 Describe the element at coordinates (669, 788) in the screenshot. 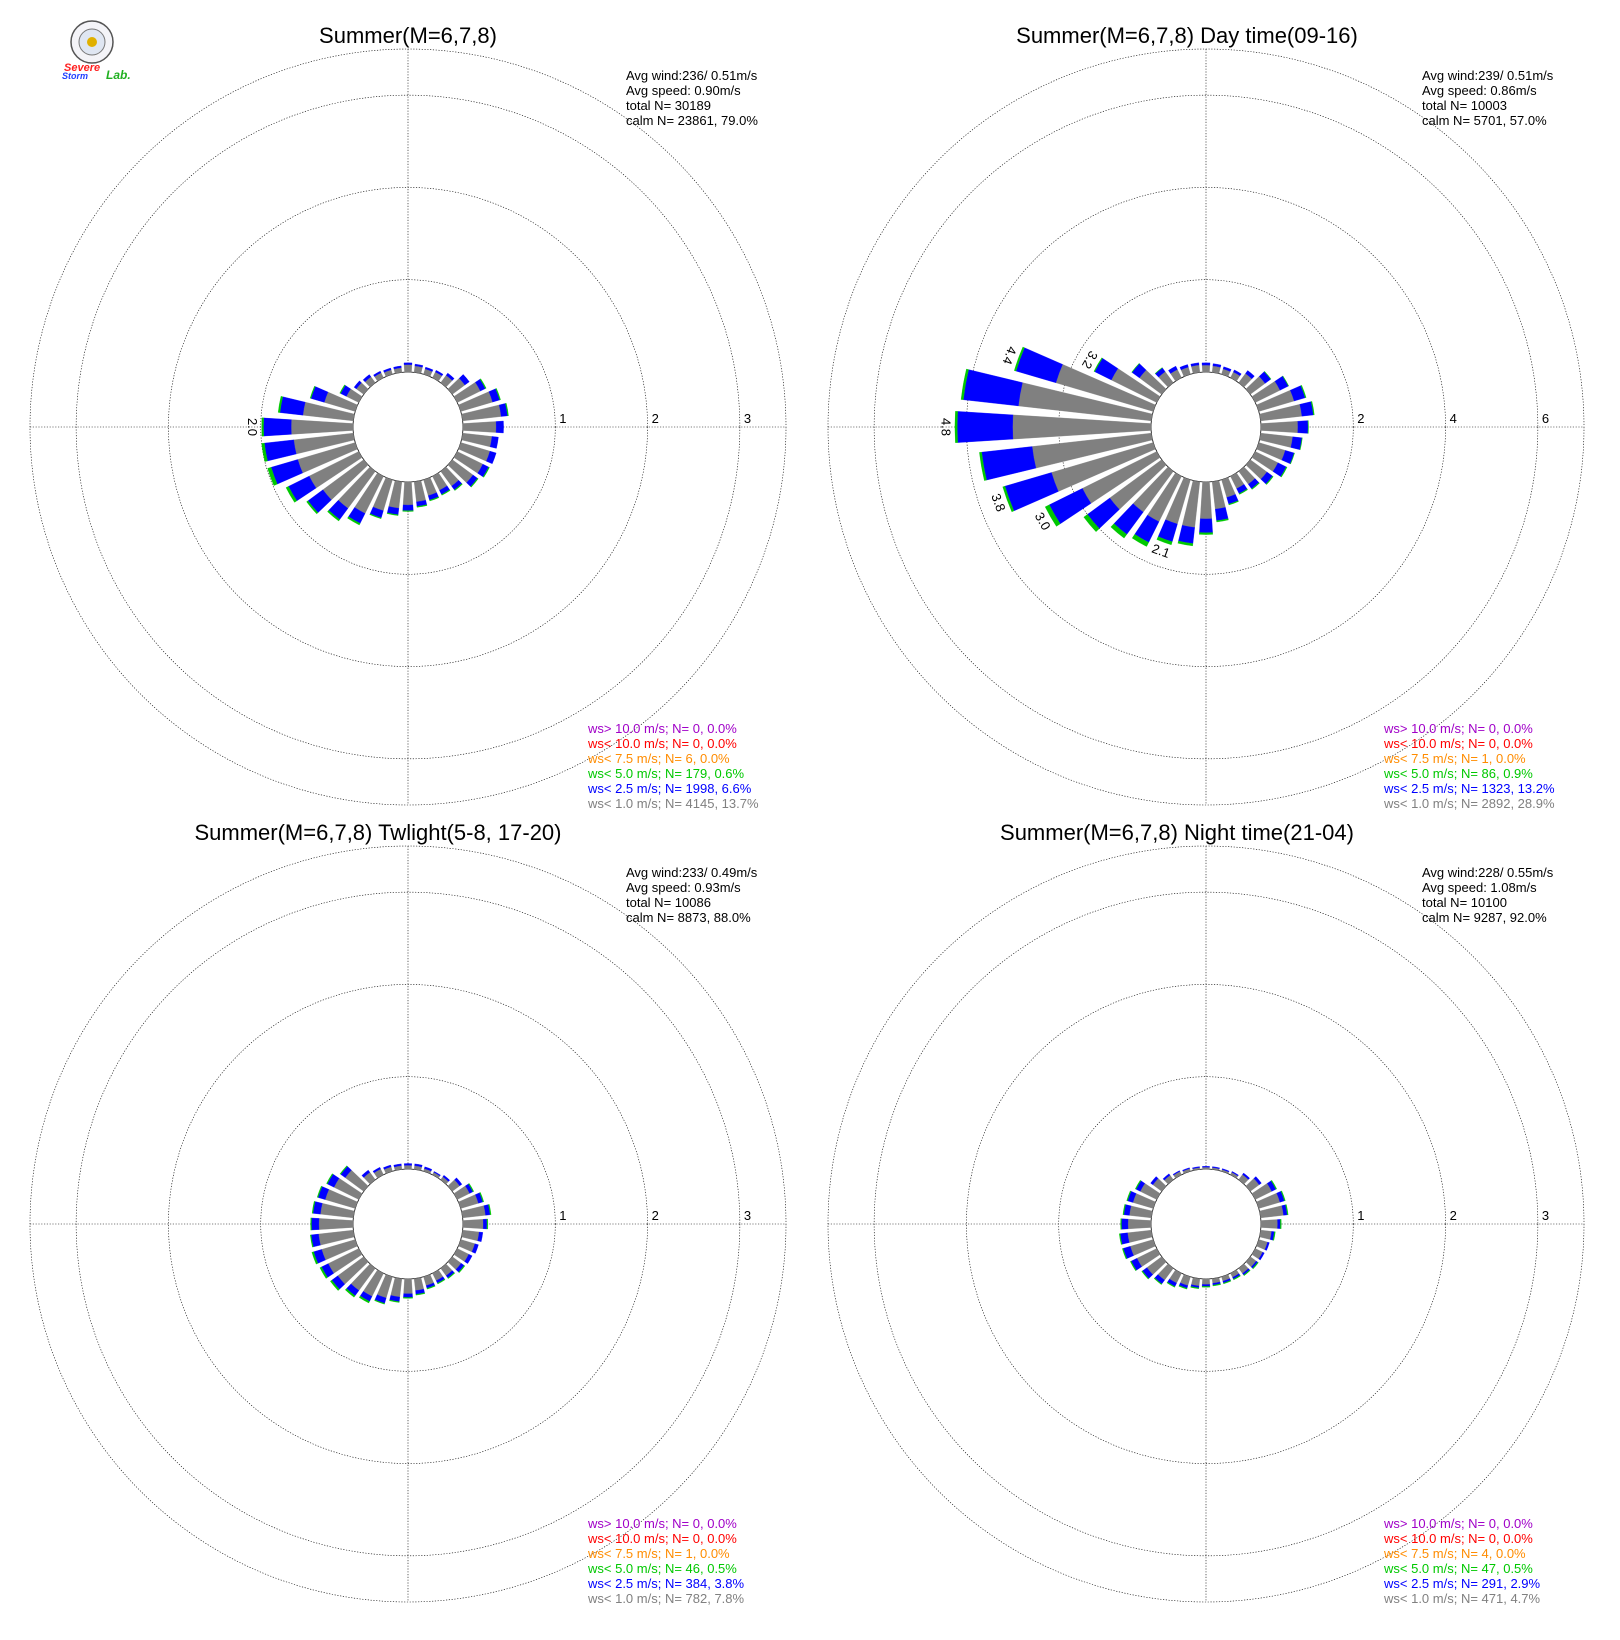

I see `legend-entry-lt2_5: ws< 2.5 m/s; N= 1998, 6.6%` at that location.